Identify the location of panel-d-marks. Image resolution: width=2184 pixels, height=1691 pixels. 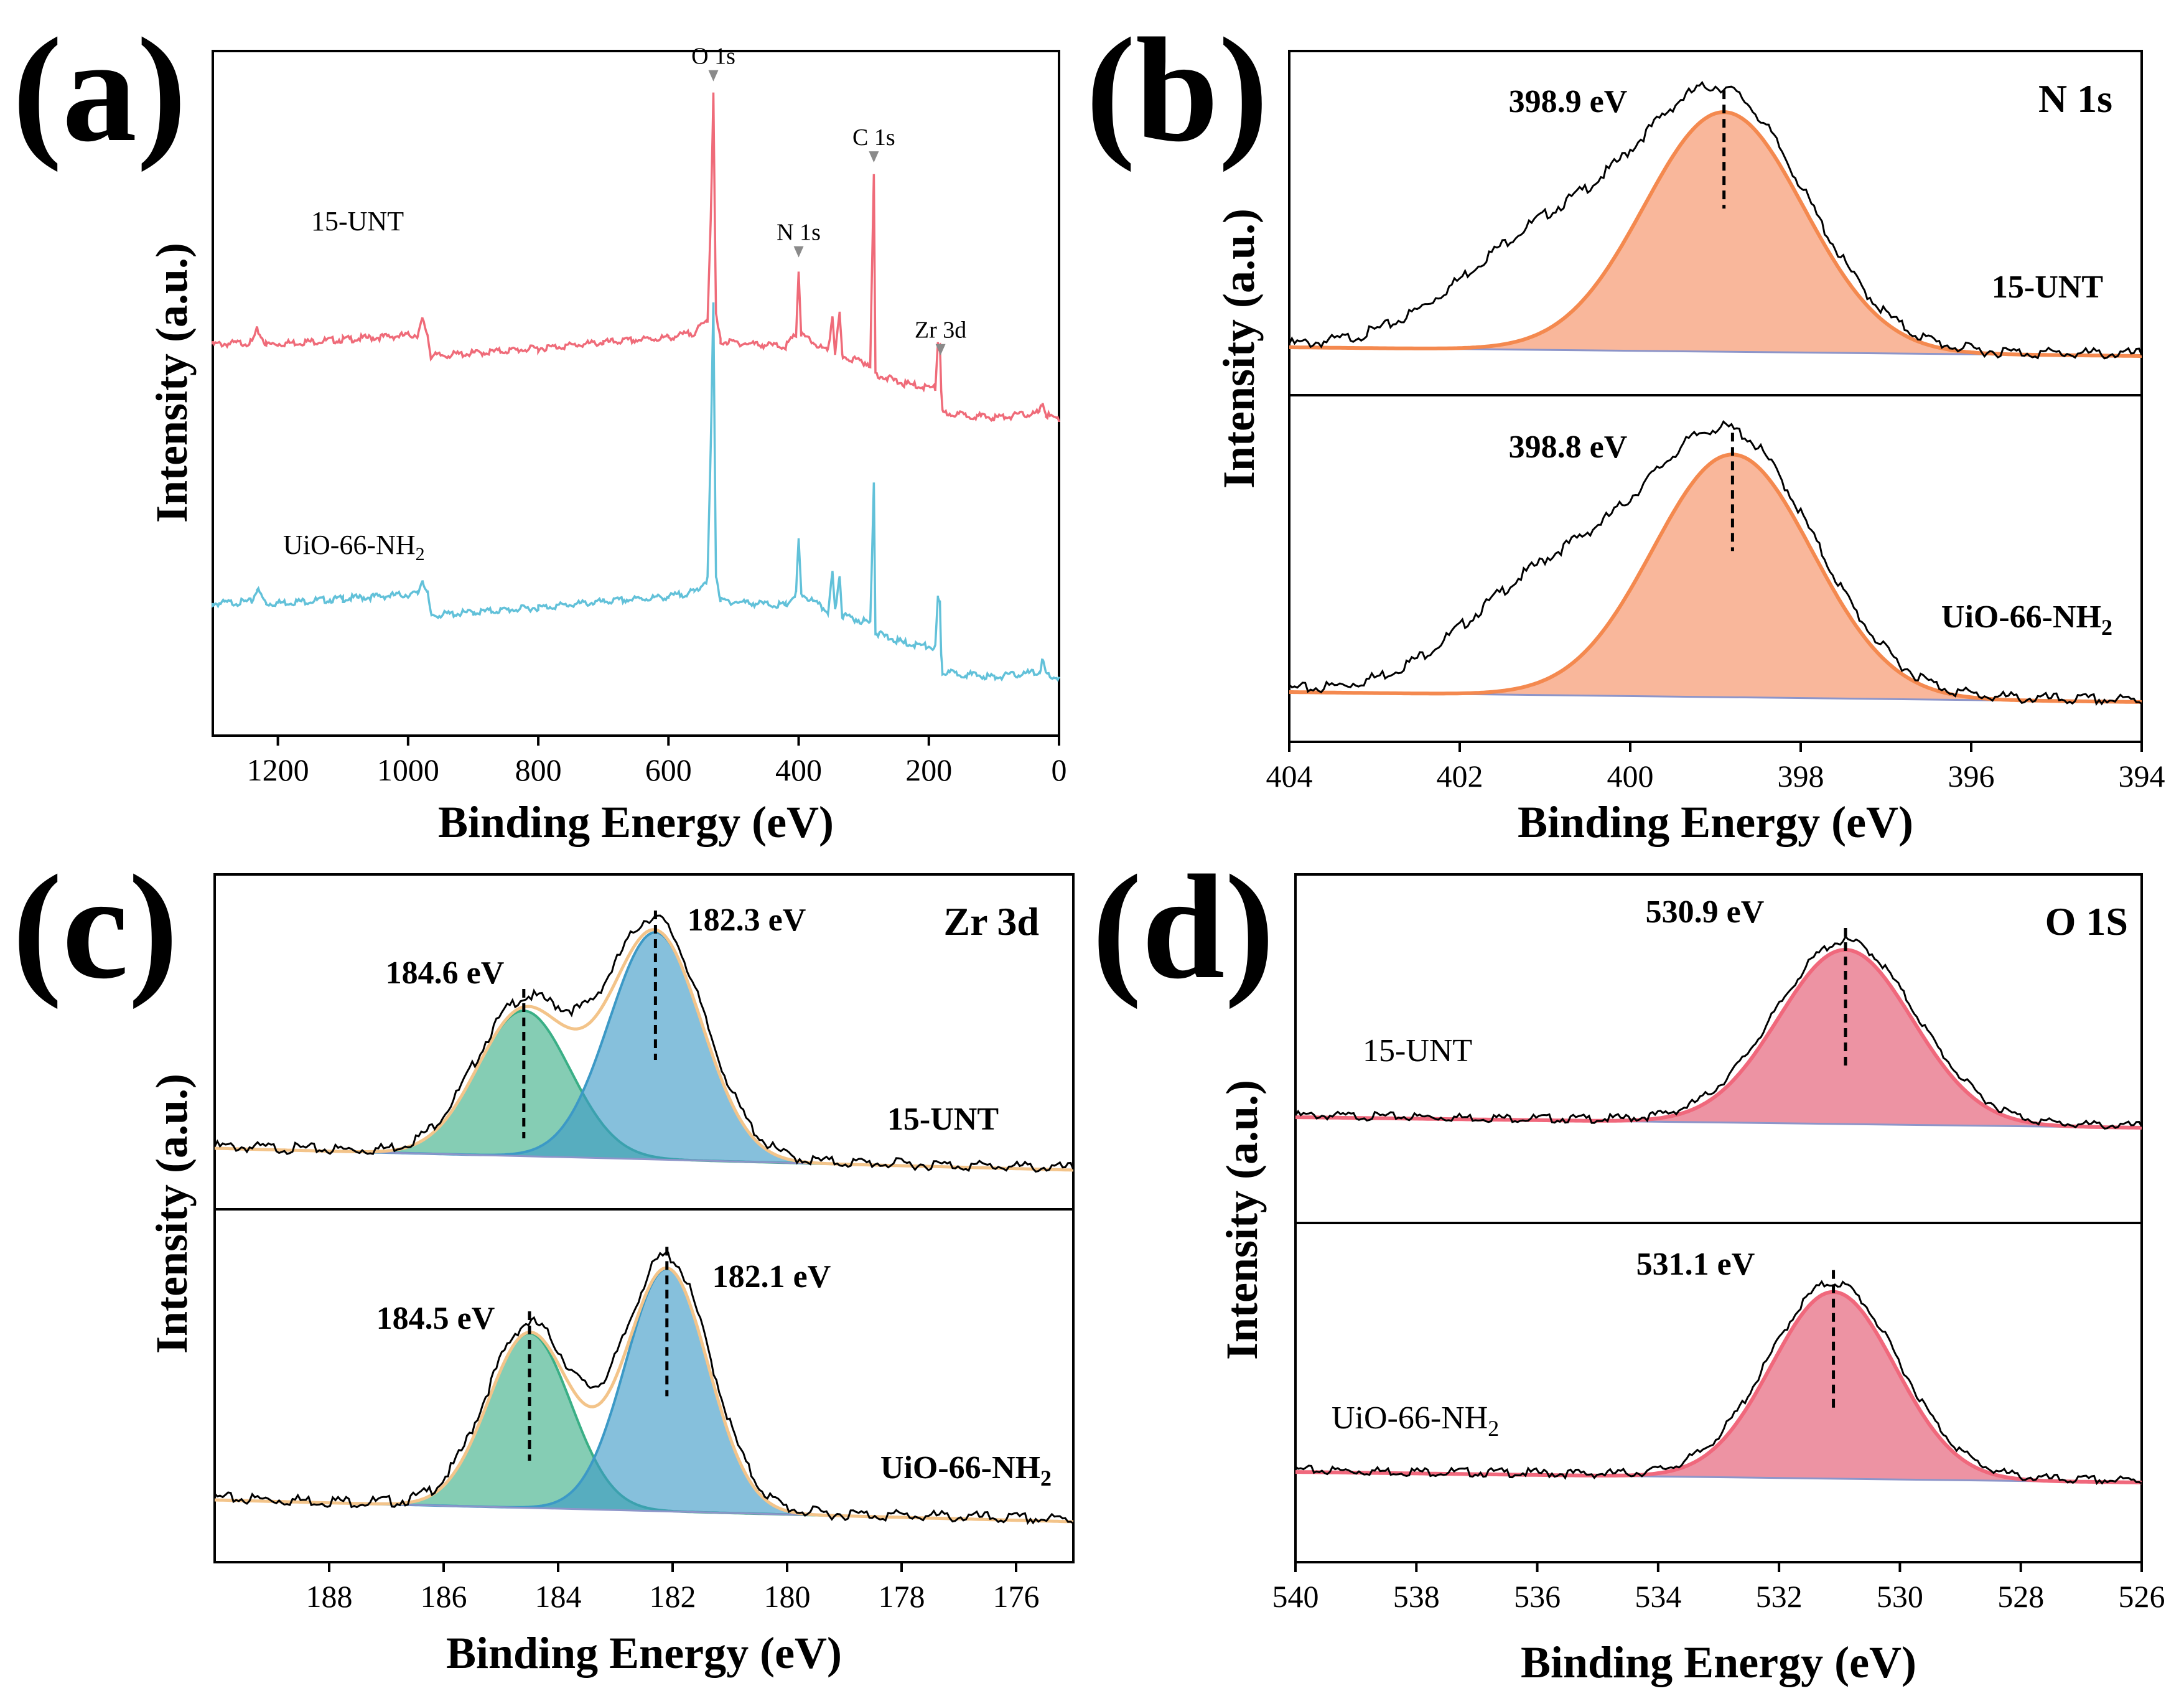
(1718, 1207).